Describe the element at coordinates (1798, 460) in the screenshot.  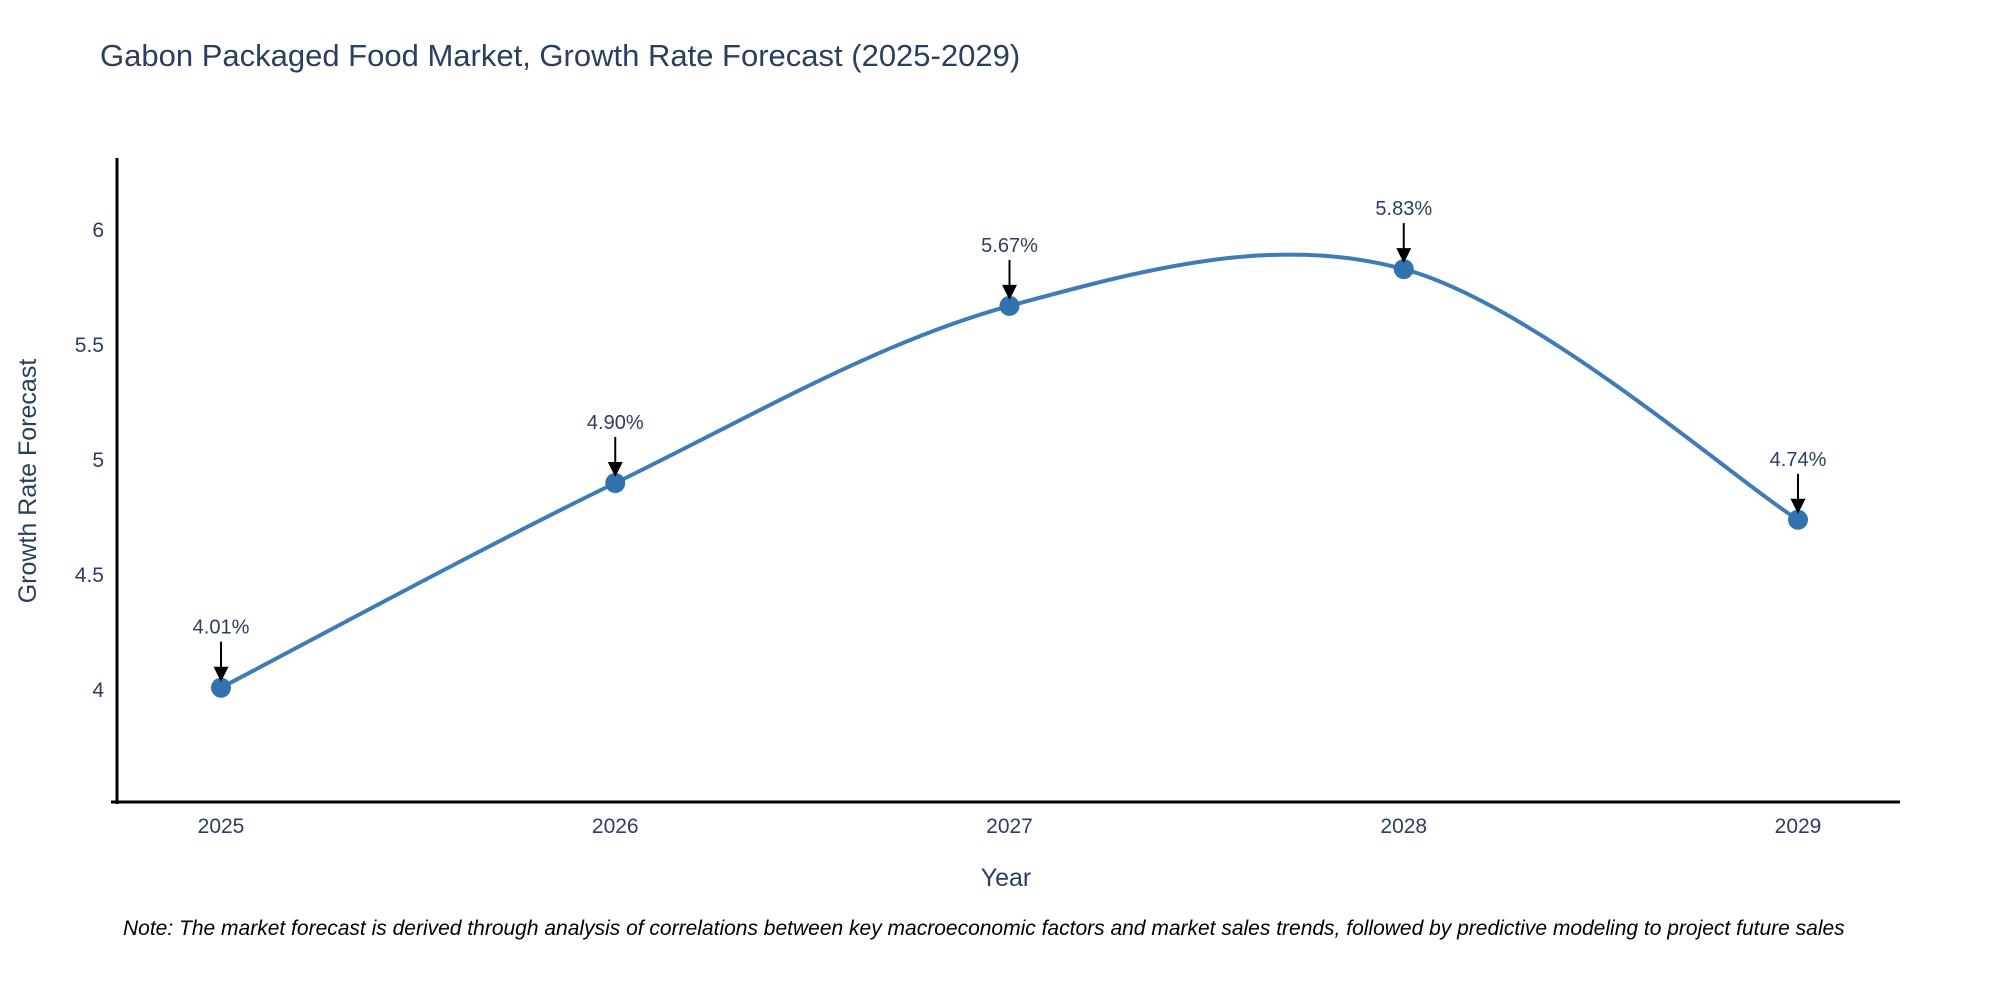
I see `point-value-label: 4.74%` at that location.